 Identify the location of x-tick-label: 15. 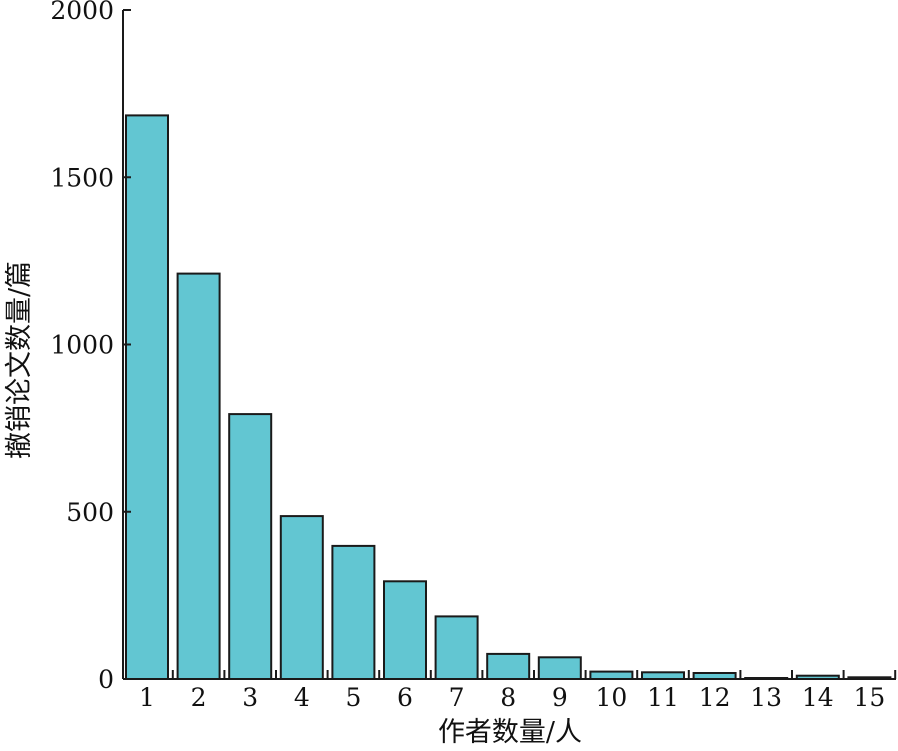
(869, 697).